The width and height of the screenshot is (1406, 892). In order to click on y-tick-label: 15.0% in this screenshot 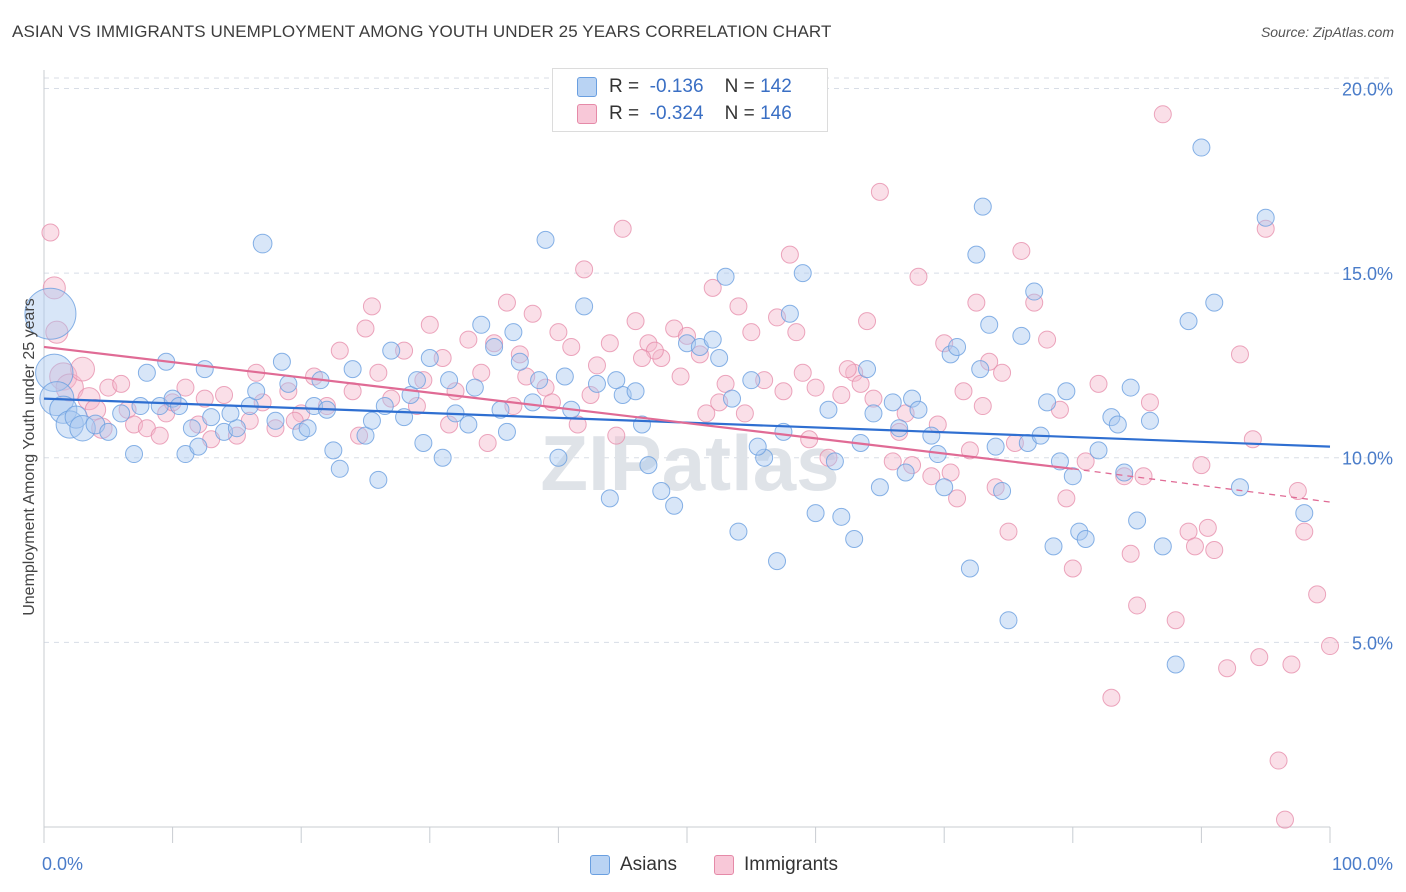, I will do `click(1367, 274)`.